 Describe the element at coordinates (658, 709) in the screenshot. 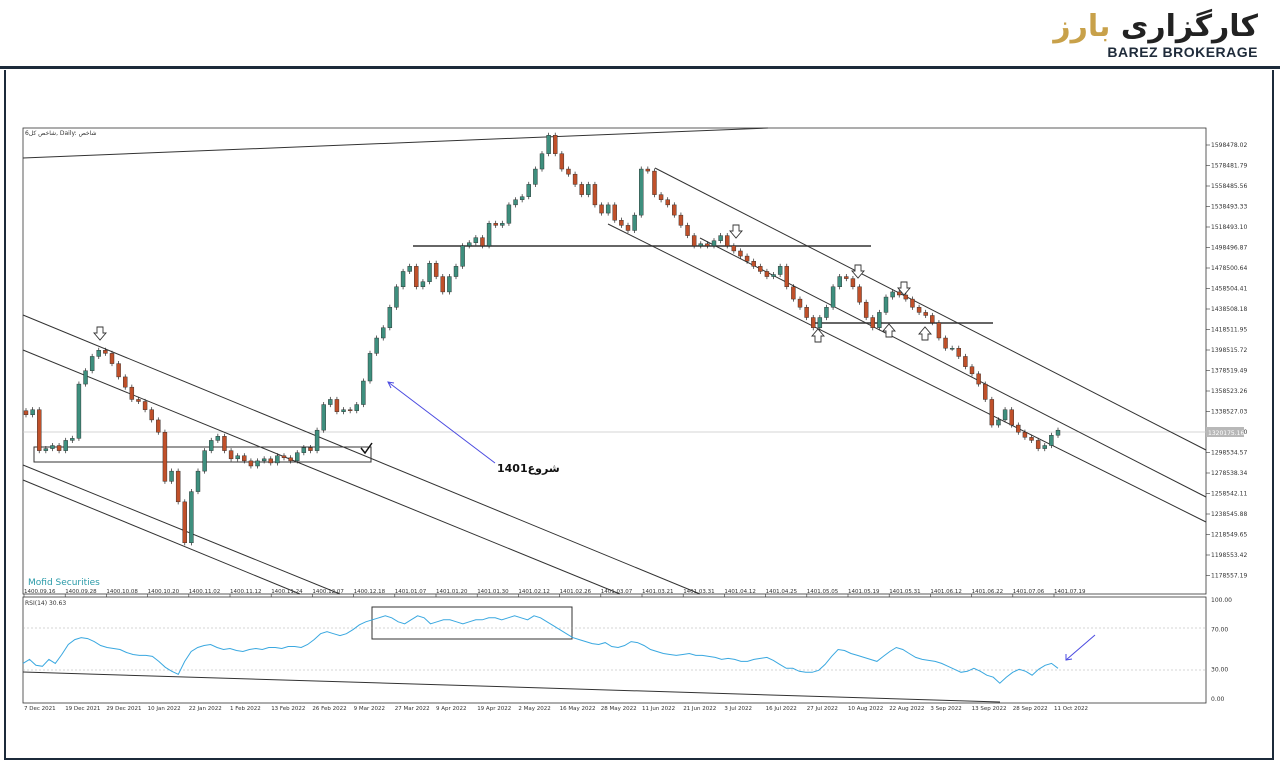

I see `gregorian-date-label: 11 Jun 2022` at that location.